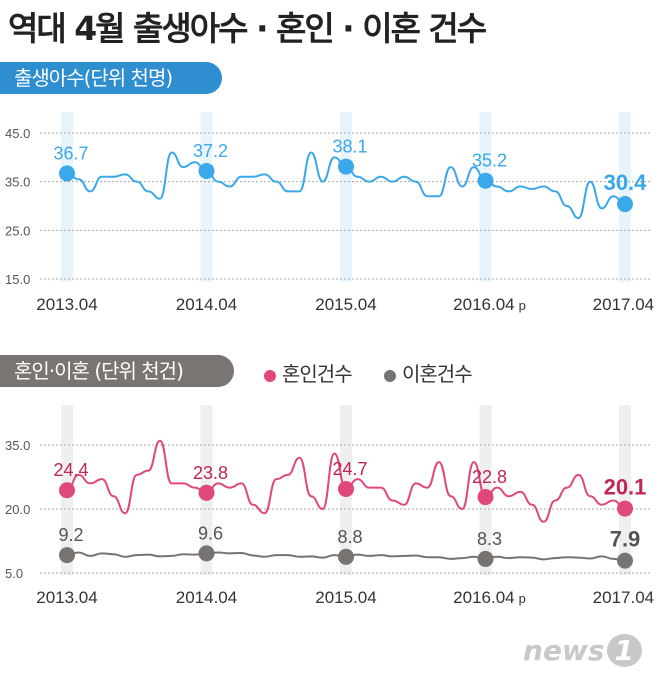 Image resolution: width=658 pixels, height=681 pixels. I want to click on legend-divorce: 이혼건수, so click(428, 372).